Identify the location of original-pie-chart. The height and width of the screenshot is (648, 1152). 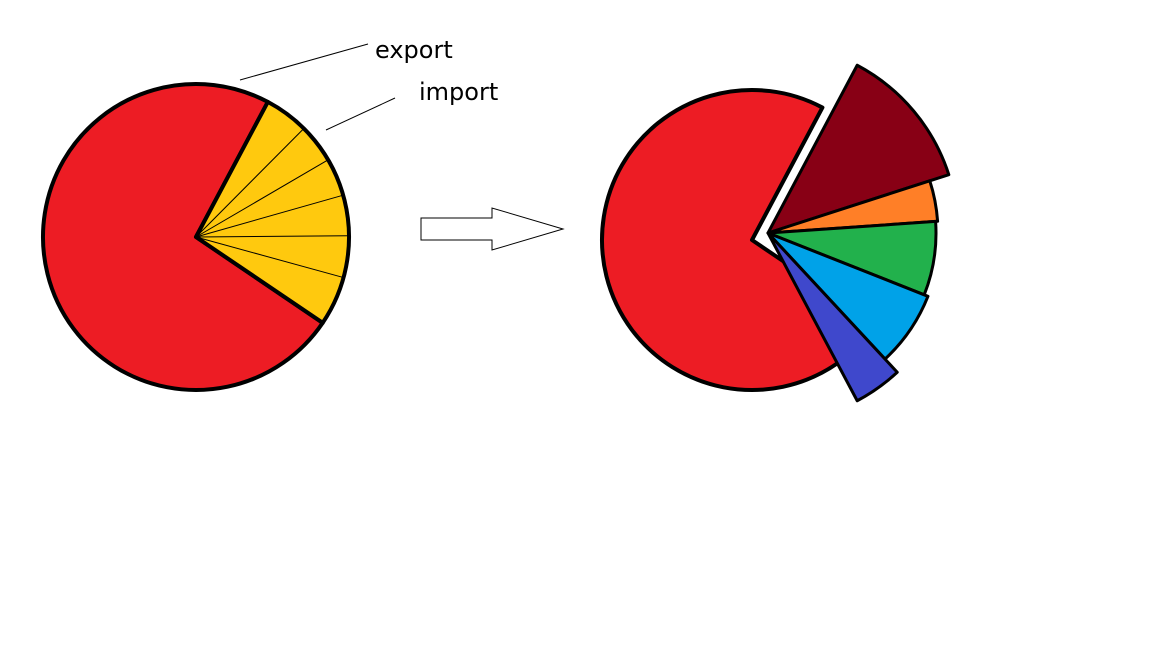
(196, 237).